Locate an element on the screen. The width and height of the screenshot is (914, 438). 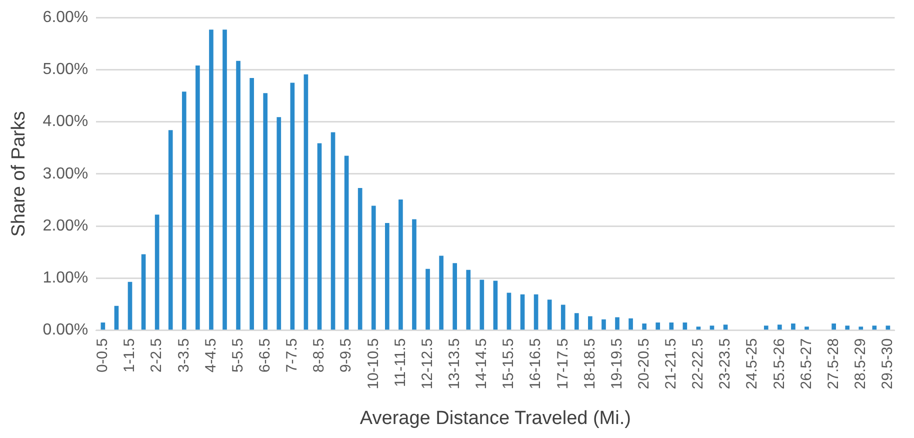
y-tick-label: 0.00% is located at coordinates (65, 330).